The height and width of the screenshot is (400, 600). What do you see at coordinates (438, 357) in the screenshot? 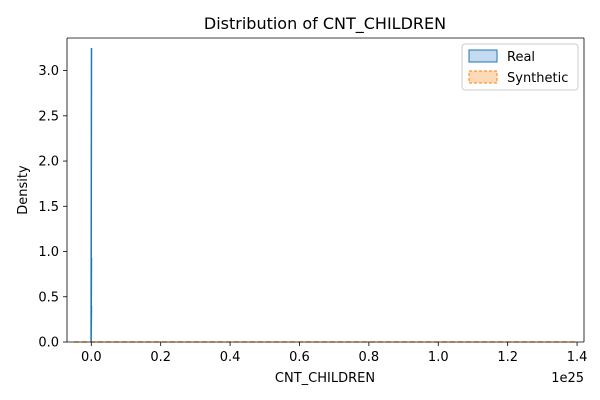
I see `x-tick-label: 1.0` at bounding box center [438, 357].